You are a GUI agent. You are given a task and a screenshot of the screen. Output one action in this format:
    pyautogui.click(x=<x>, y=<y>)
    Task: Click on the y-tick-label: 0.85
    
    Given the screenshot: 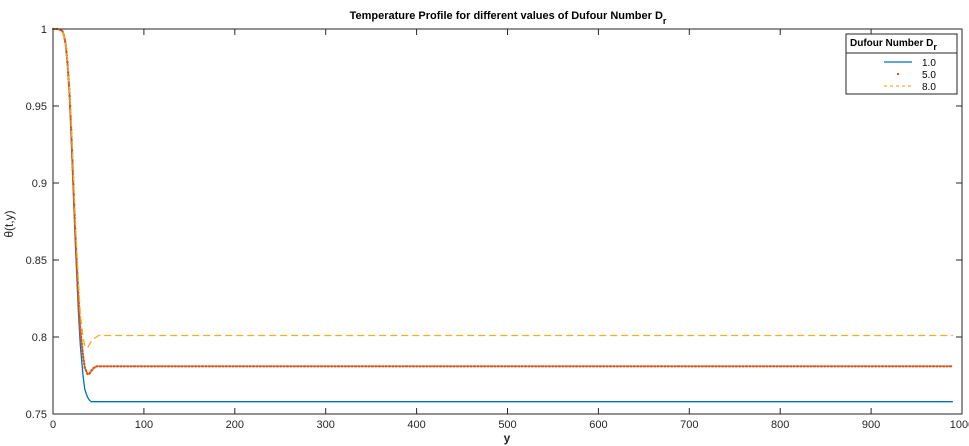 What is the action you would take?
    pyautogui.click(x=36, y=261)
    